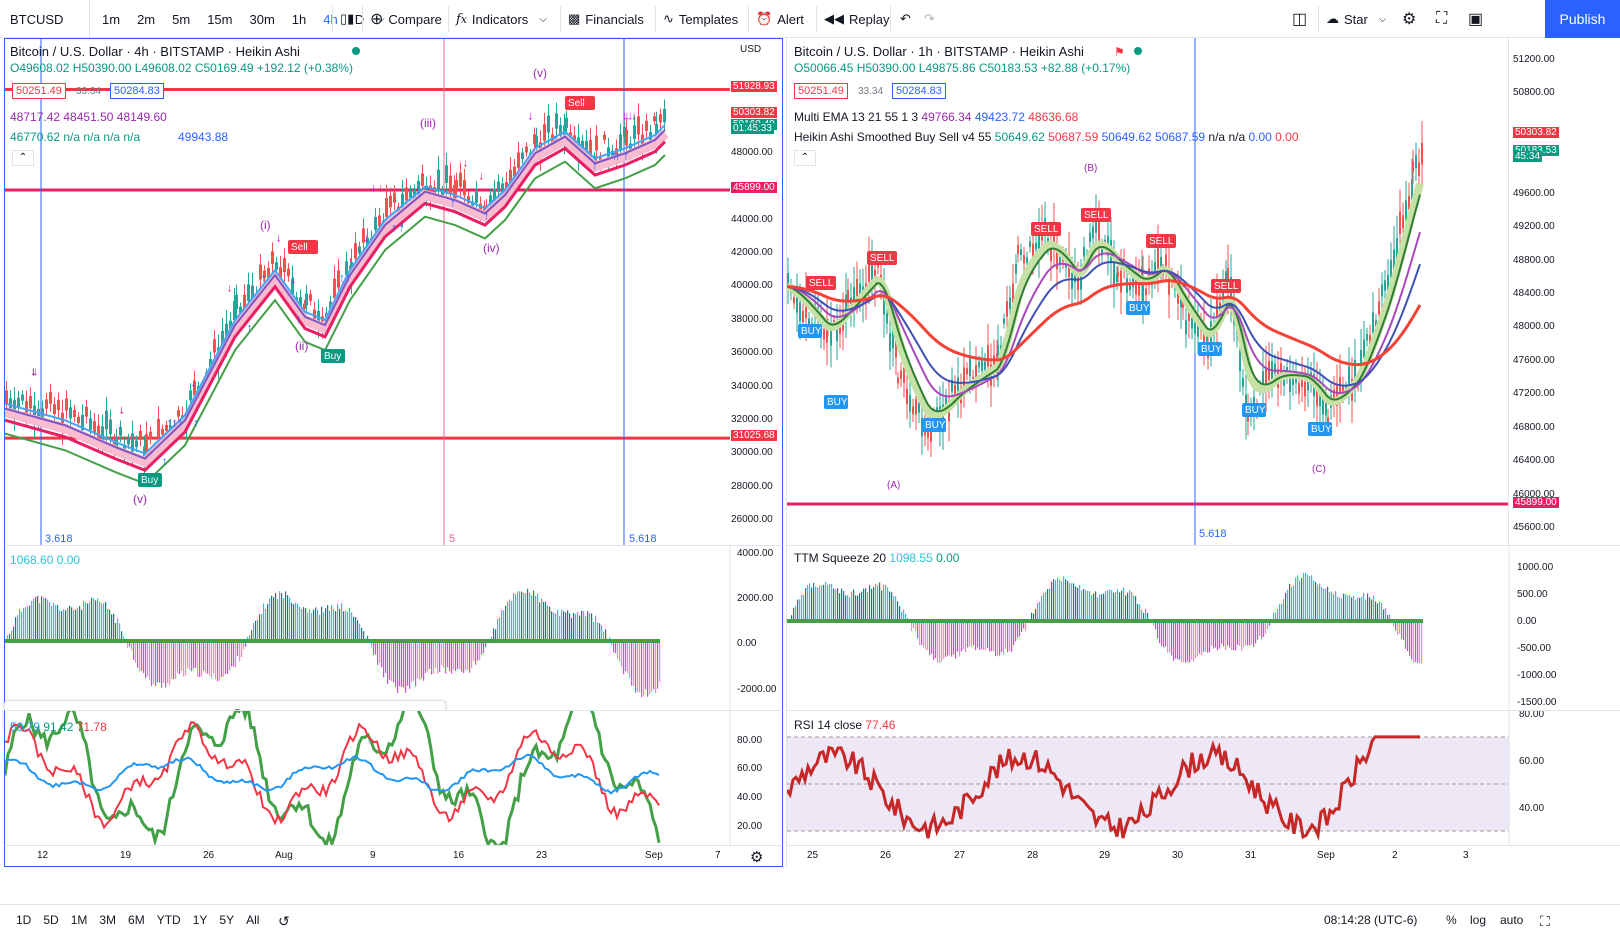 The width and height of the screenshot is (1620, 936). I want to click on compare-button: ⊕ Compare, so click(406, 19).